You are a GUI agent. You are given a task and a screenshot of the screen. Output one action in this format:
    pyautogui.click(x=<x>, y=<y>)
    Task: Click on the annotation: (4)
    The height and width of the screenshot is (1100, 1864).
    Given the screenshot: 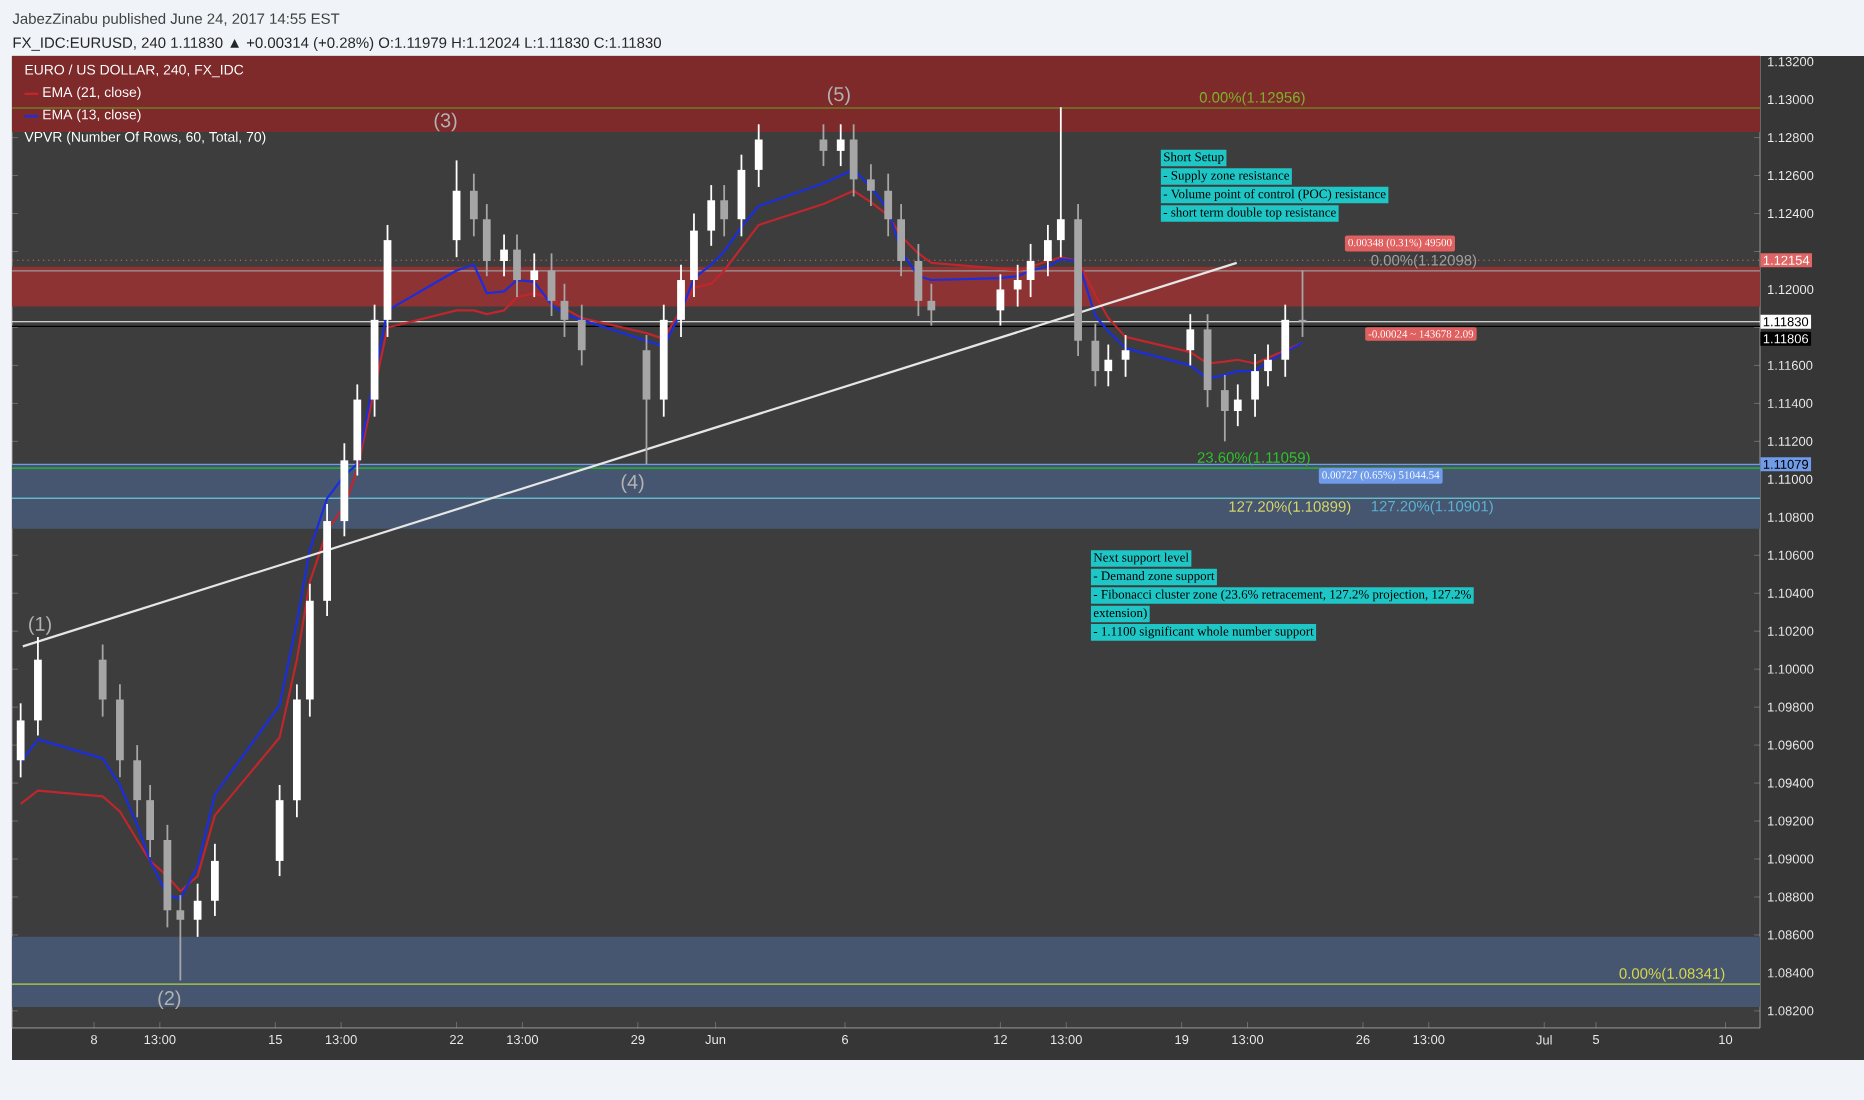 What is the action you would take?
    pyautogui.click(x=632, y=483)
    